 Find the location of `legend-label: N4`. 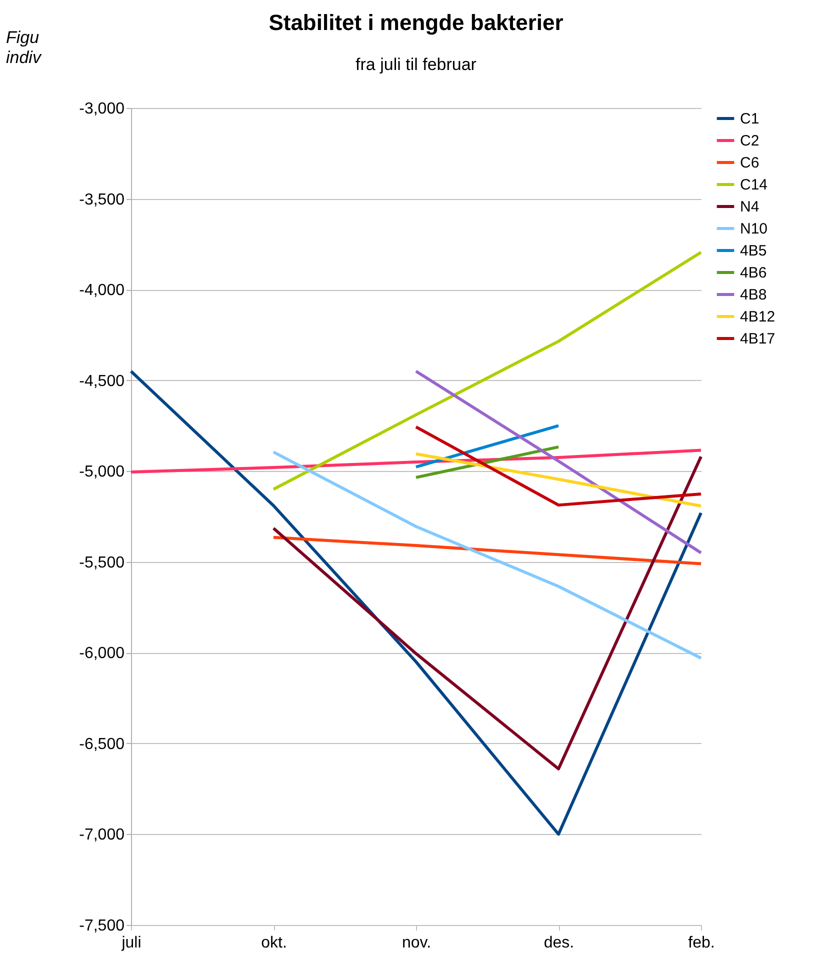

legend-label: N4 is located at coordinates (750, 207).